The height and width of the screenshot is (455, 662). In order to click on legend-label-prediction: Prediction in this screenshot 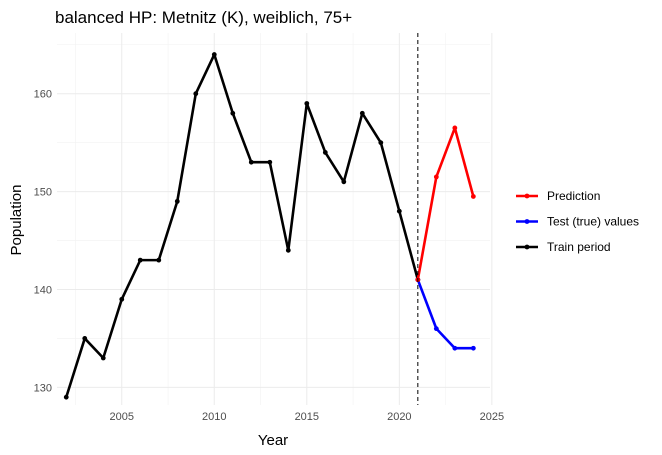, I will do `click(573, 196)`.